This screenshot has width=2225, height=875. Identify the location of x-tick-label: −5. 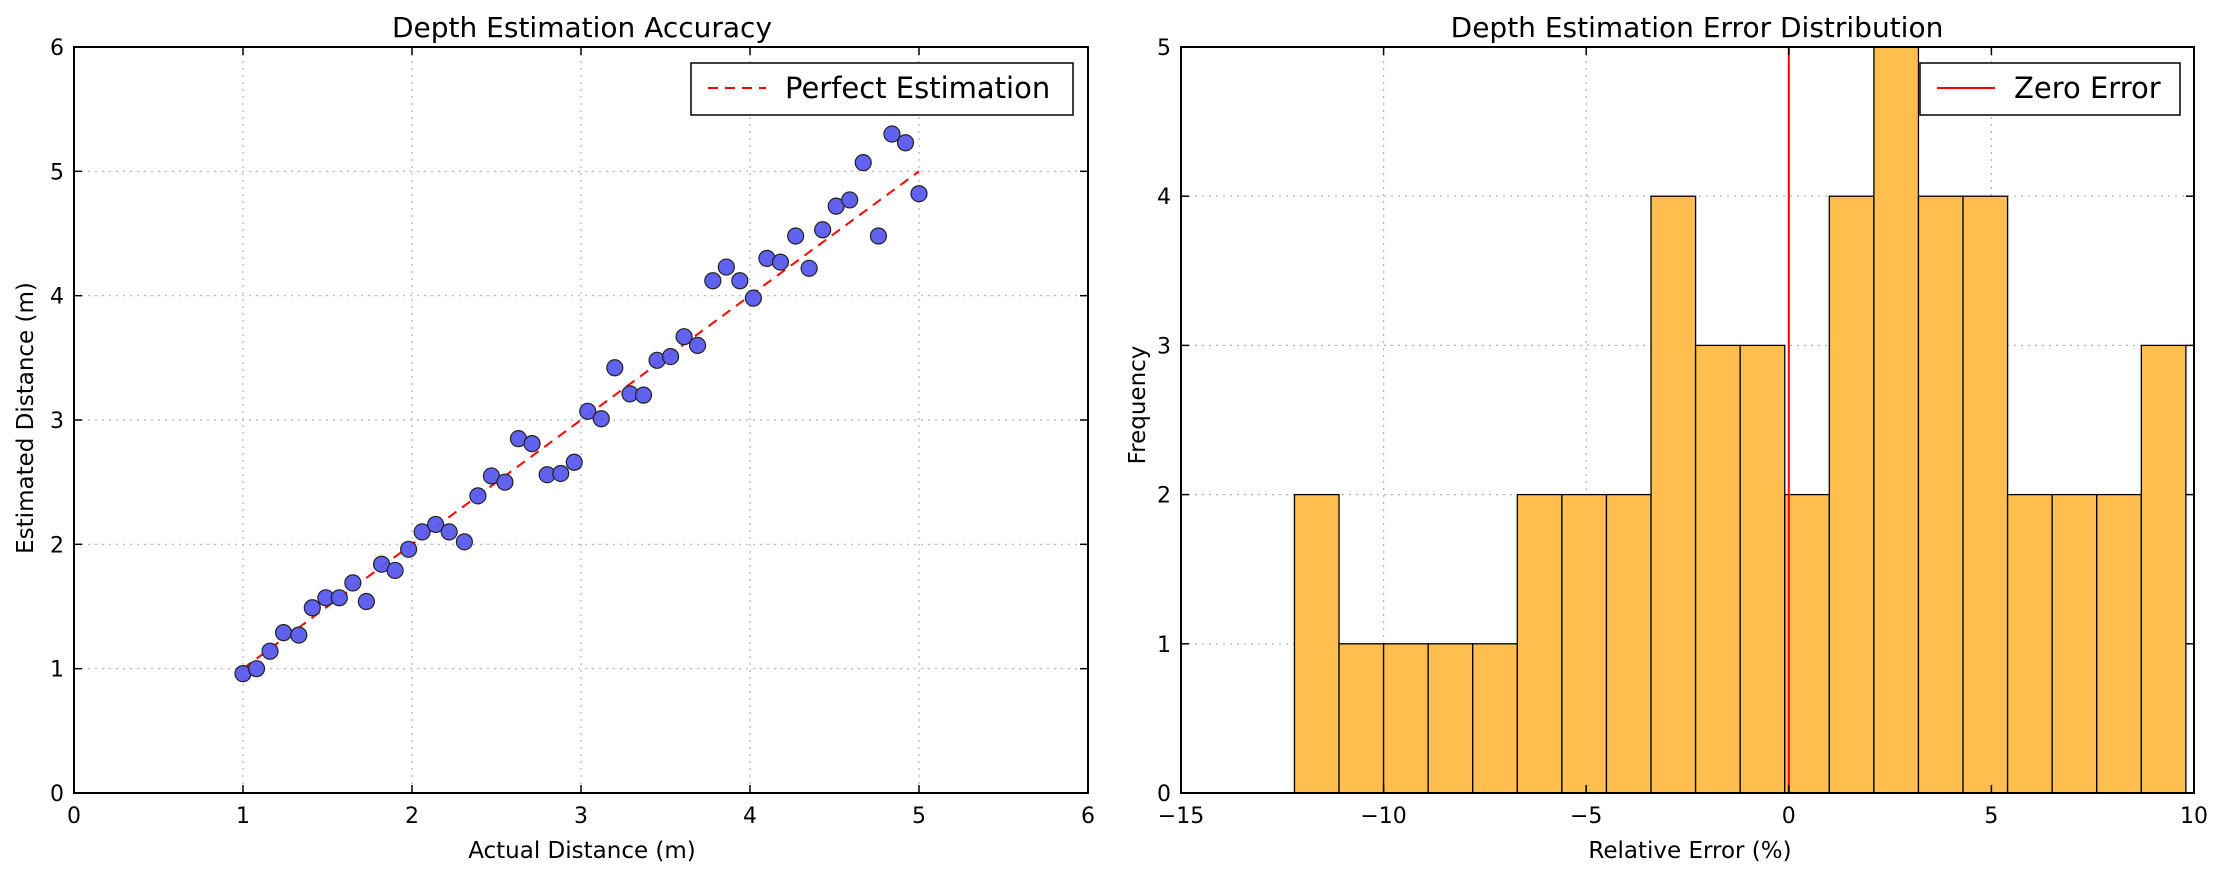
(1586, 816).